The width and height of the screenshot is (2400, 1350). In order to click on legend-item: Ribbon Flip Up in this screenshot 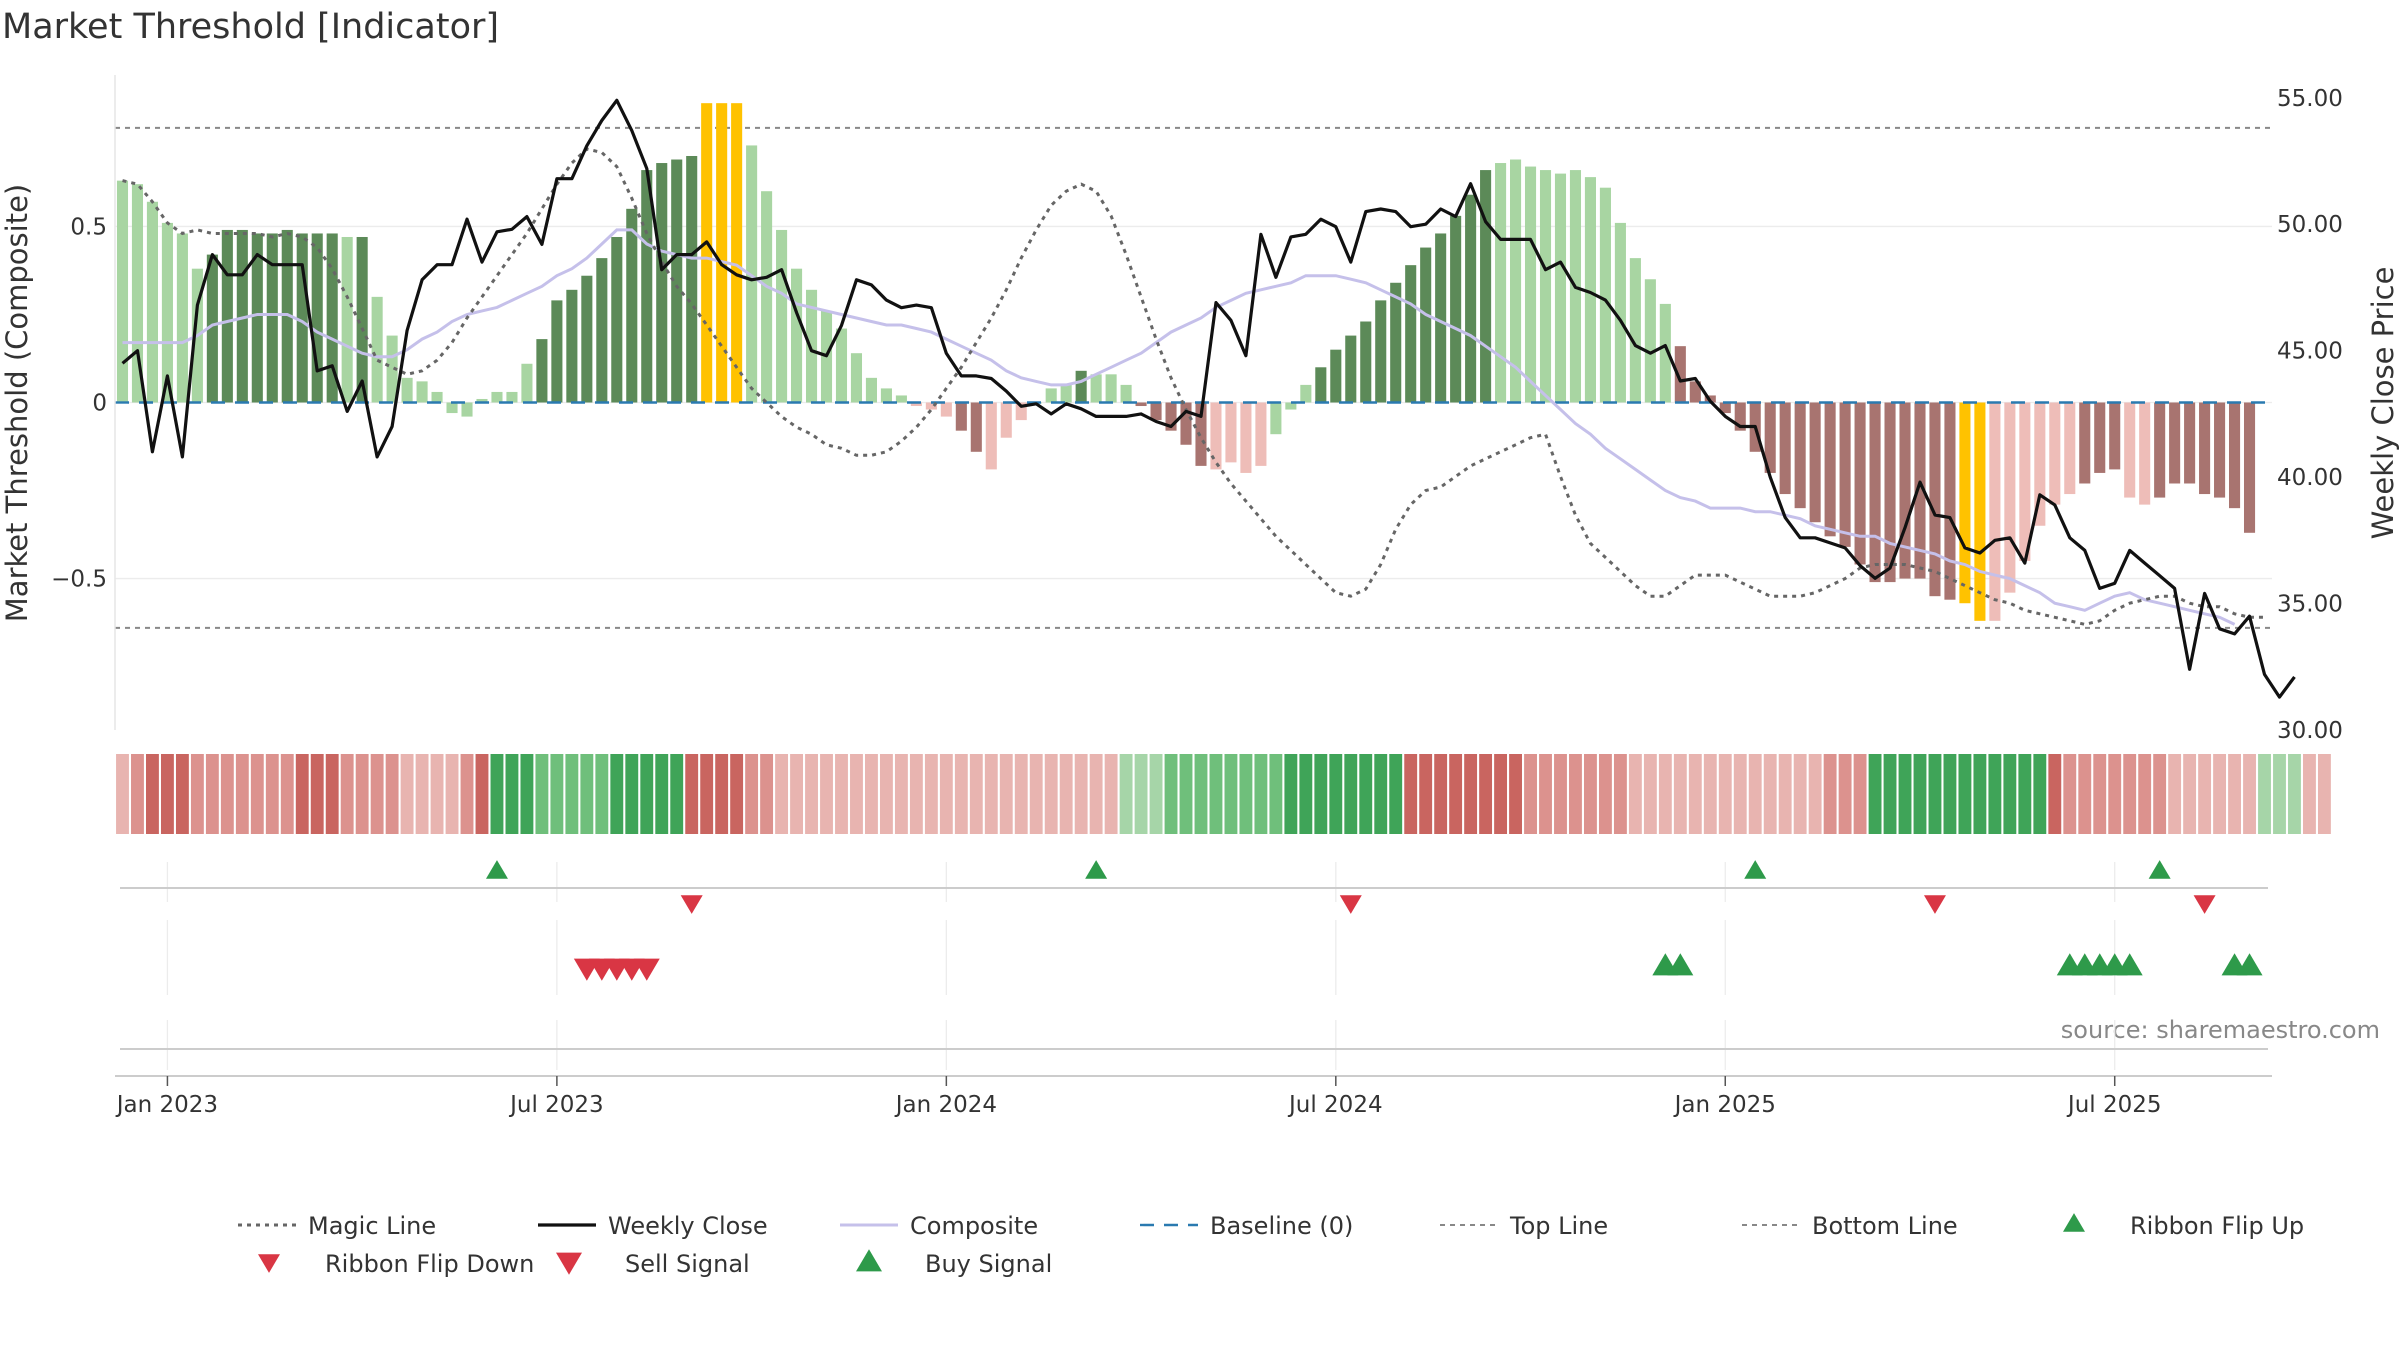, I will do `click(2183, 1226)`.